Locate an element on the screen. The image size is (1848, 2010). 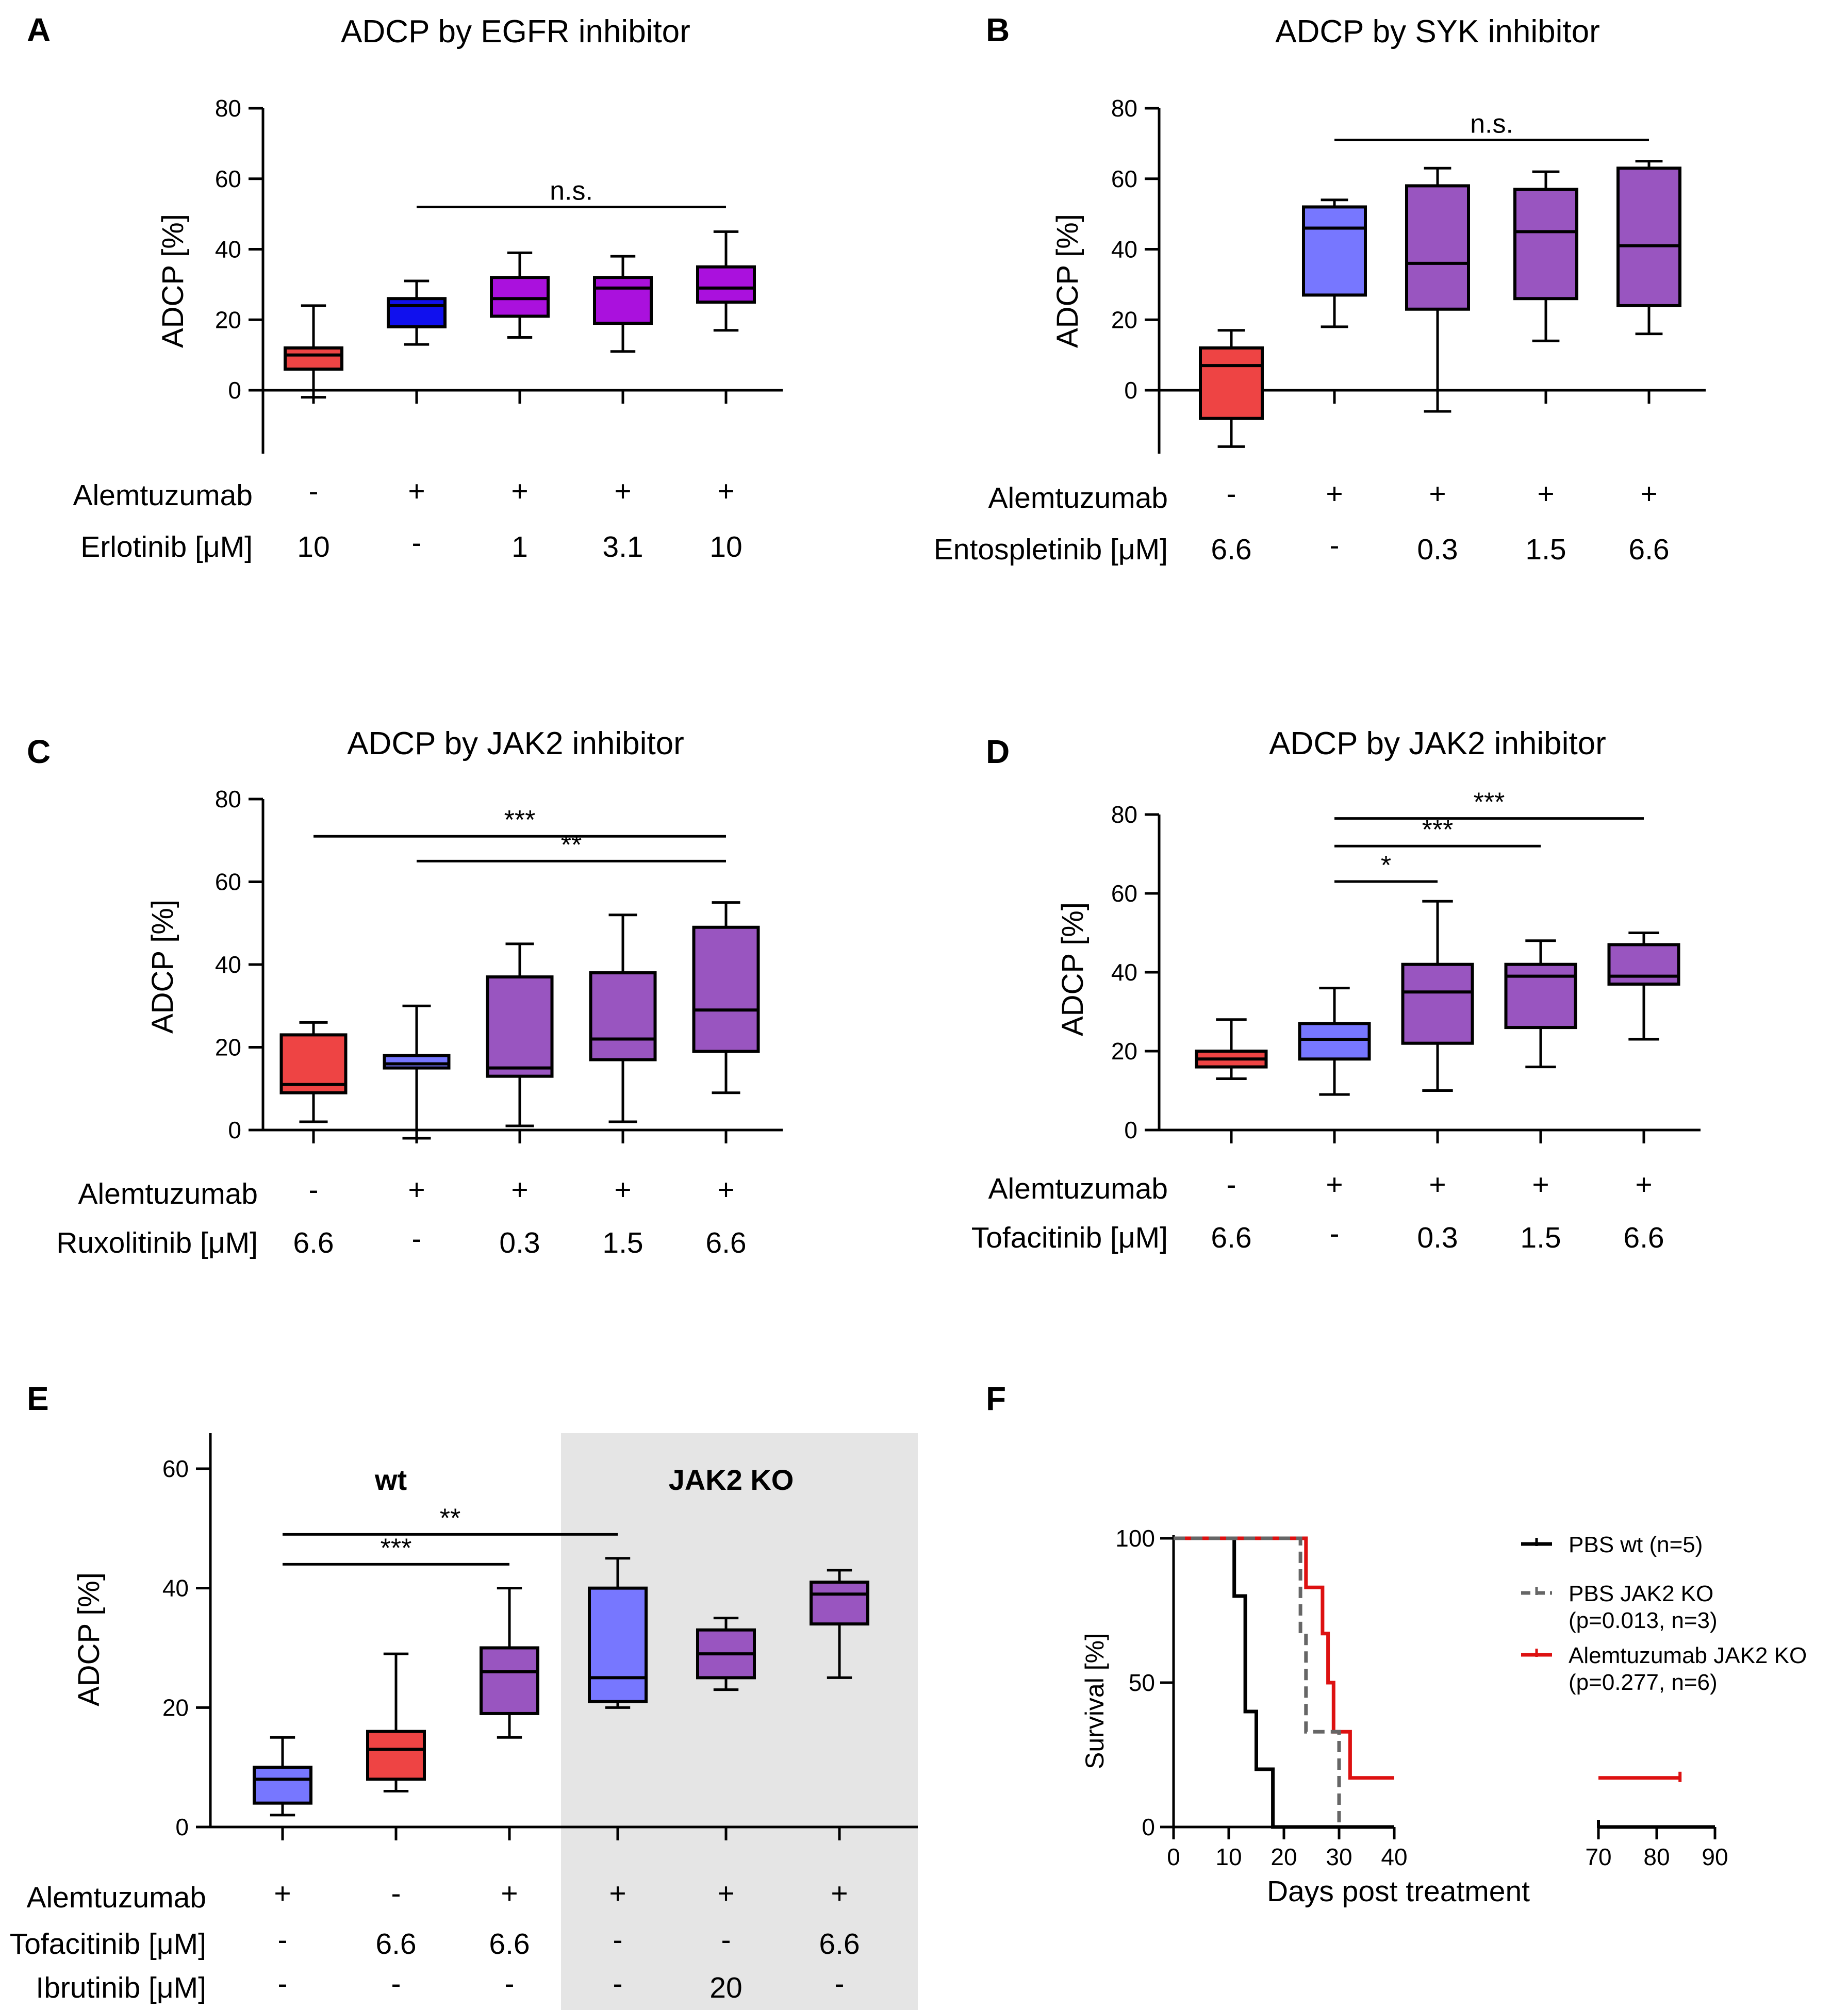
x-tick-label-F-left-4: 40 is located at coordinates (1394, 1856).